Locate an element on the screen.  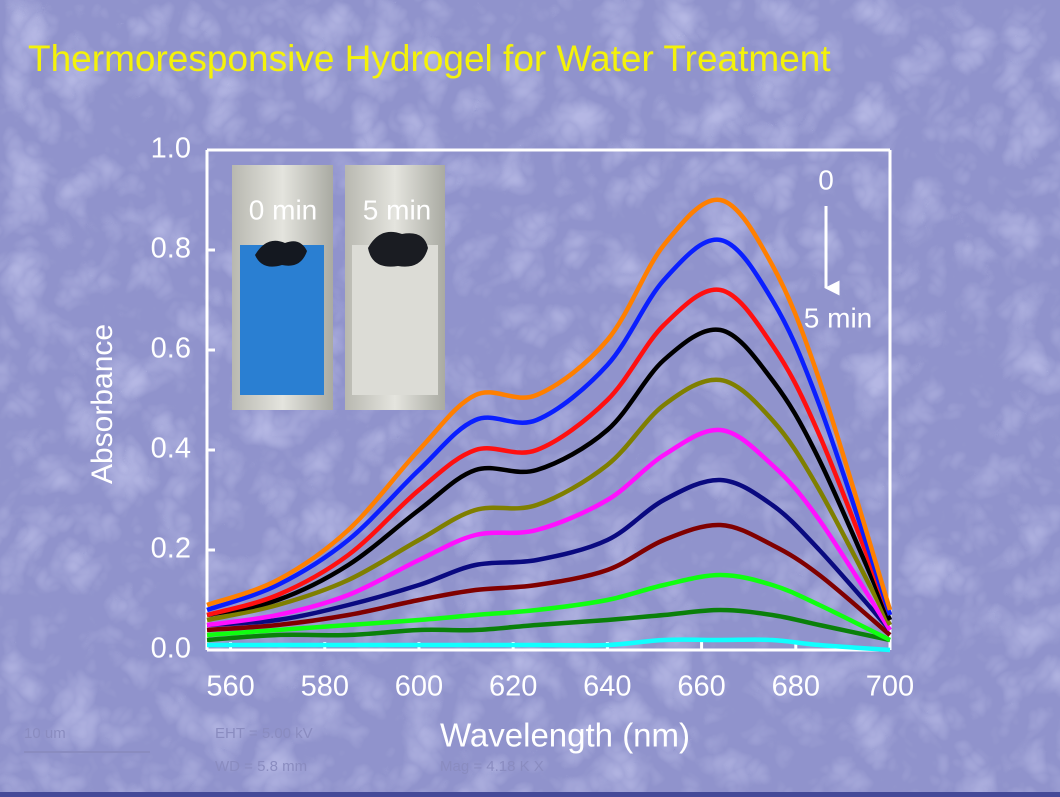
y-tick-label: 0.4 is located at coordinates (171, 449).